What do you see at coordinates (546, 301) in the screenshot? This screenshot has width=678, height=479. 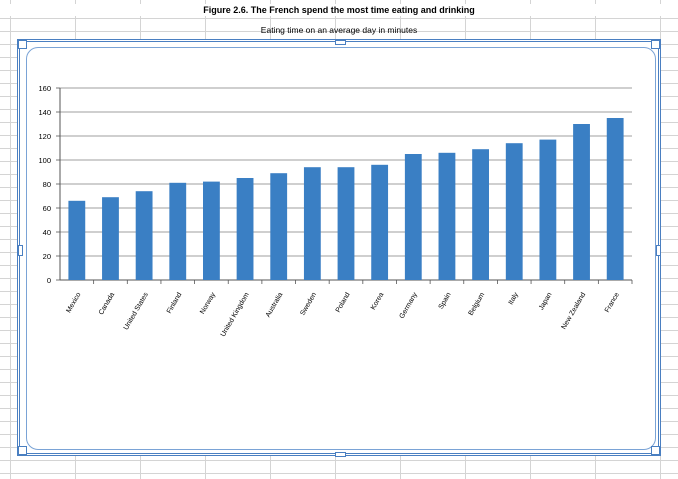 I see `x-tick-label: Japan` at bounding box center [546, 301].